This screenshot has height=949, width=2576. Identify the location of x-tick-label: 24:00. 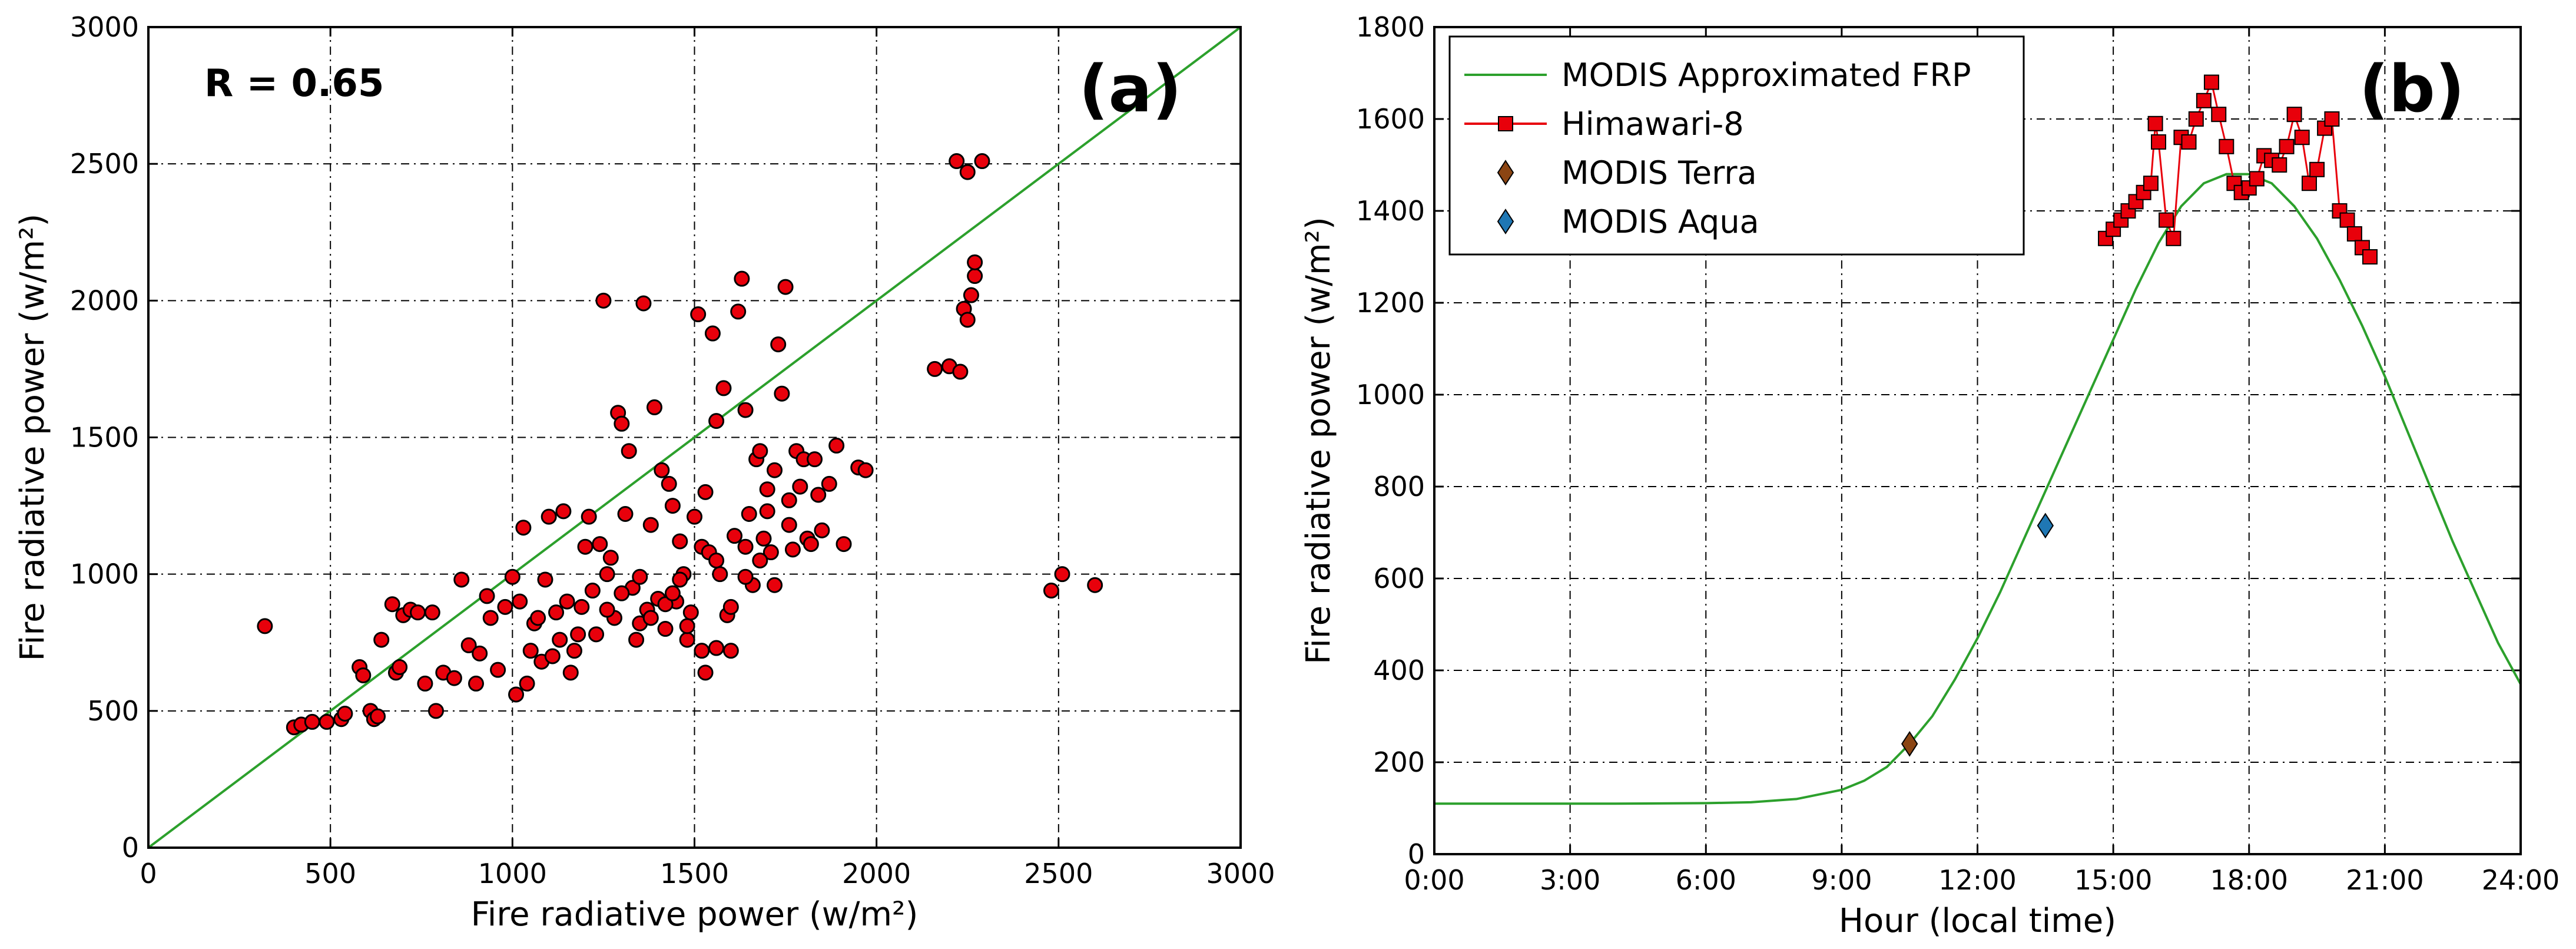
(2521, 880).